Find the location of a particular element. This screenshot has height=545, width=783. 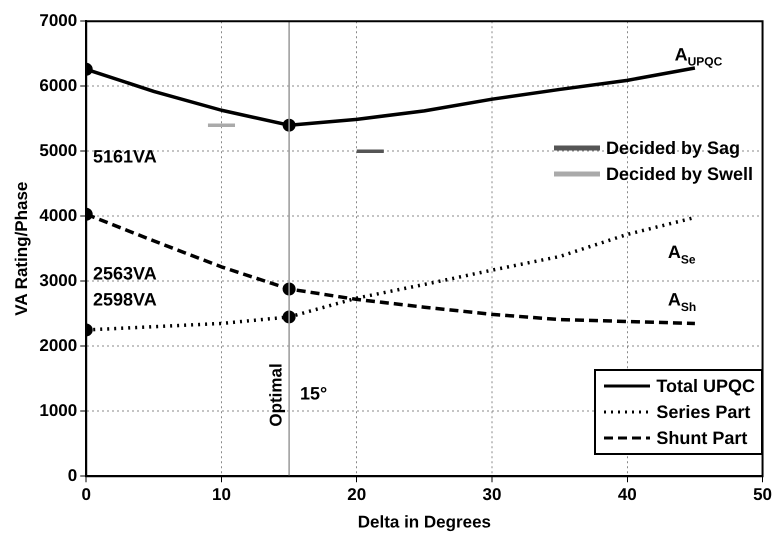

y-tick-label: 5000 is located at coordinates (58, 150).